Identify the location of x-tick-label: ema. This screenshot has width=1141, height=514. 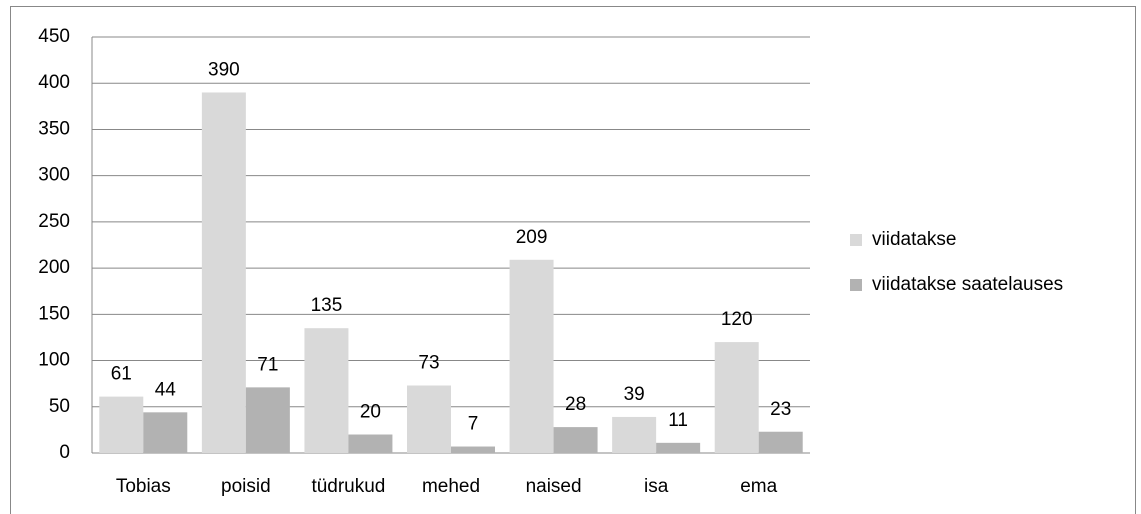
(758, 486).